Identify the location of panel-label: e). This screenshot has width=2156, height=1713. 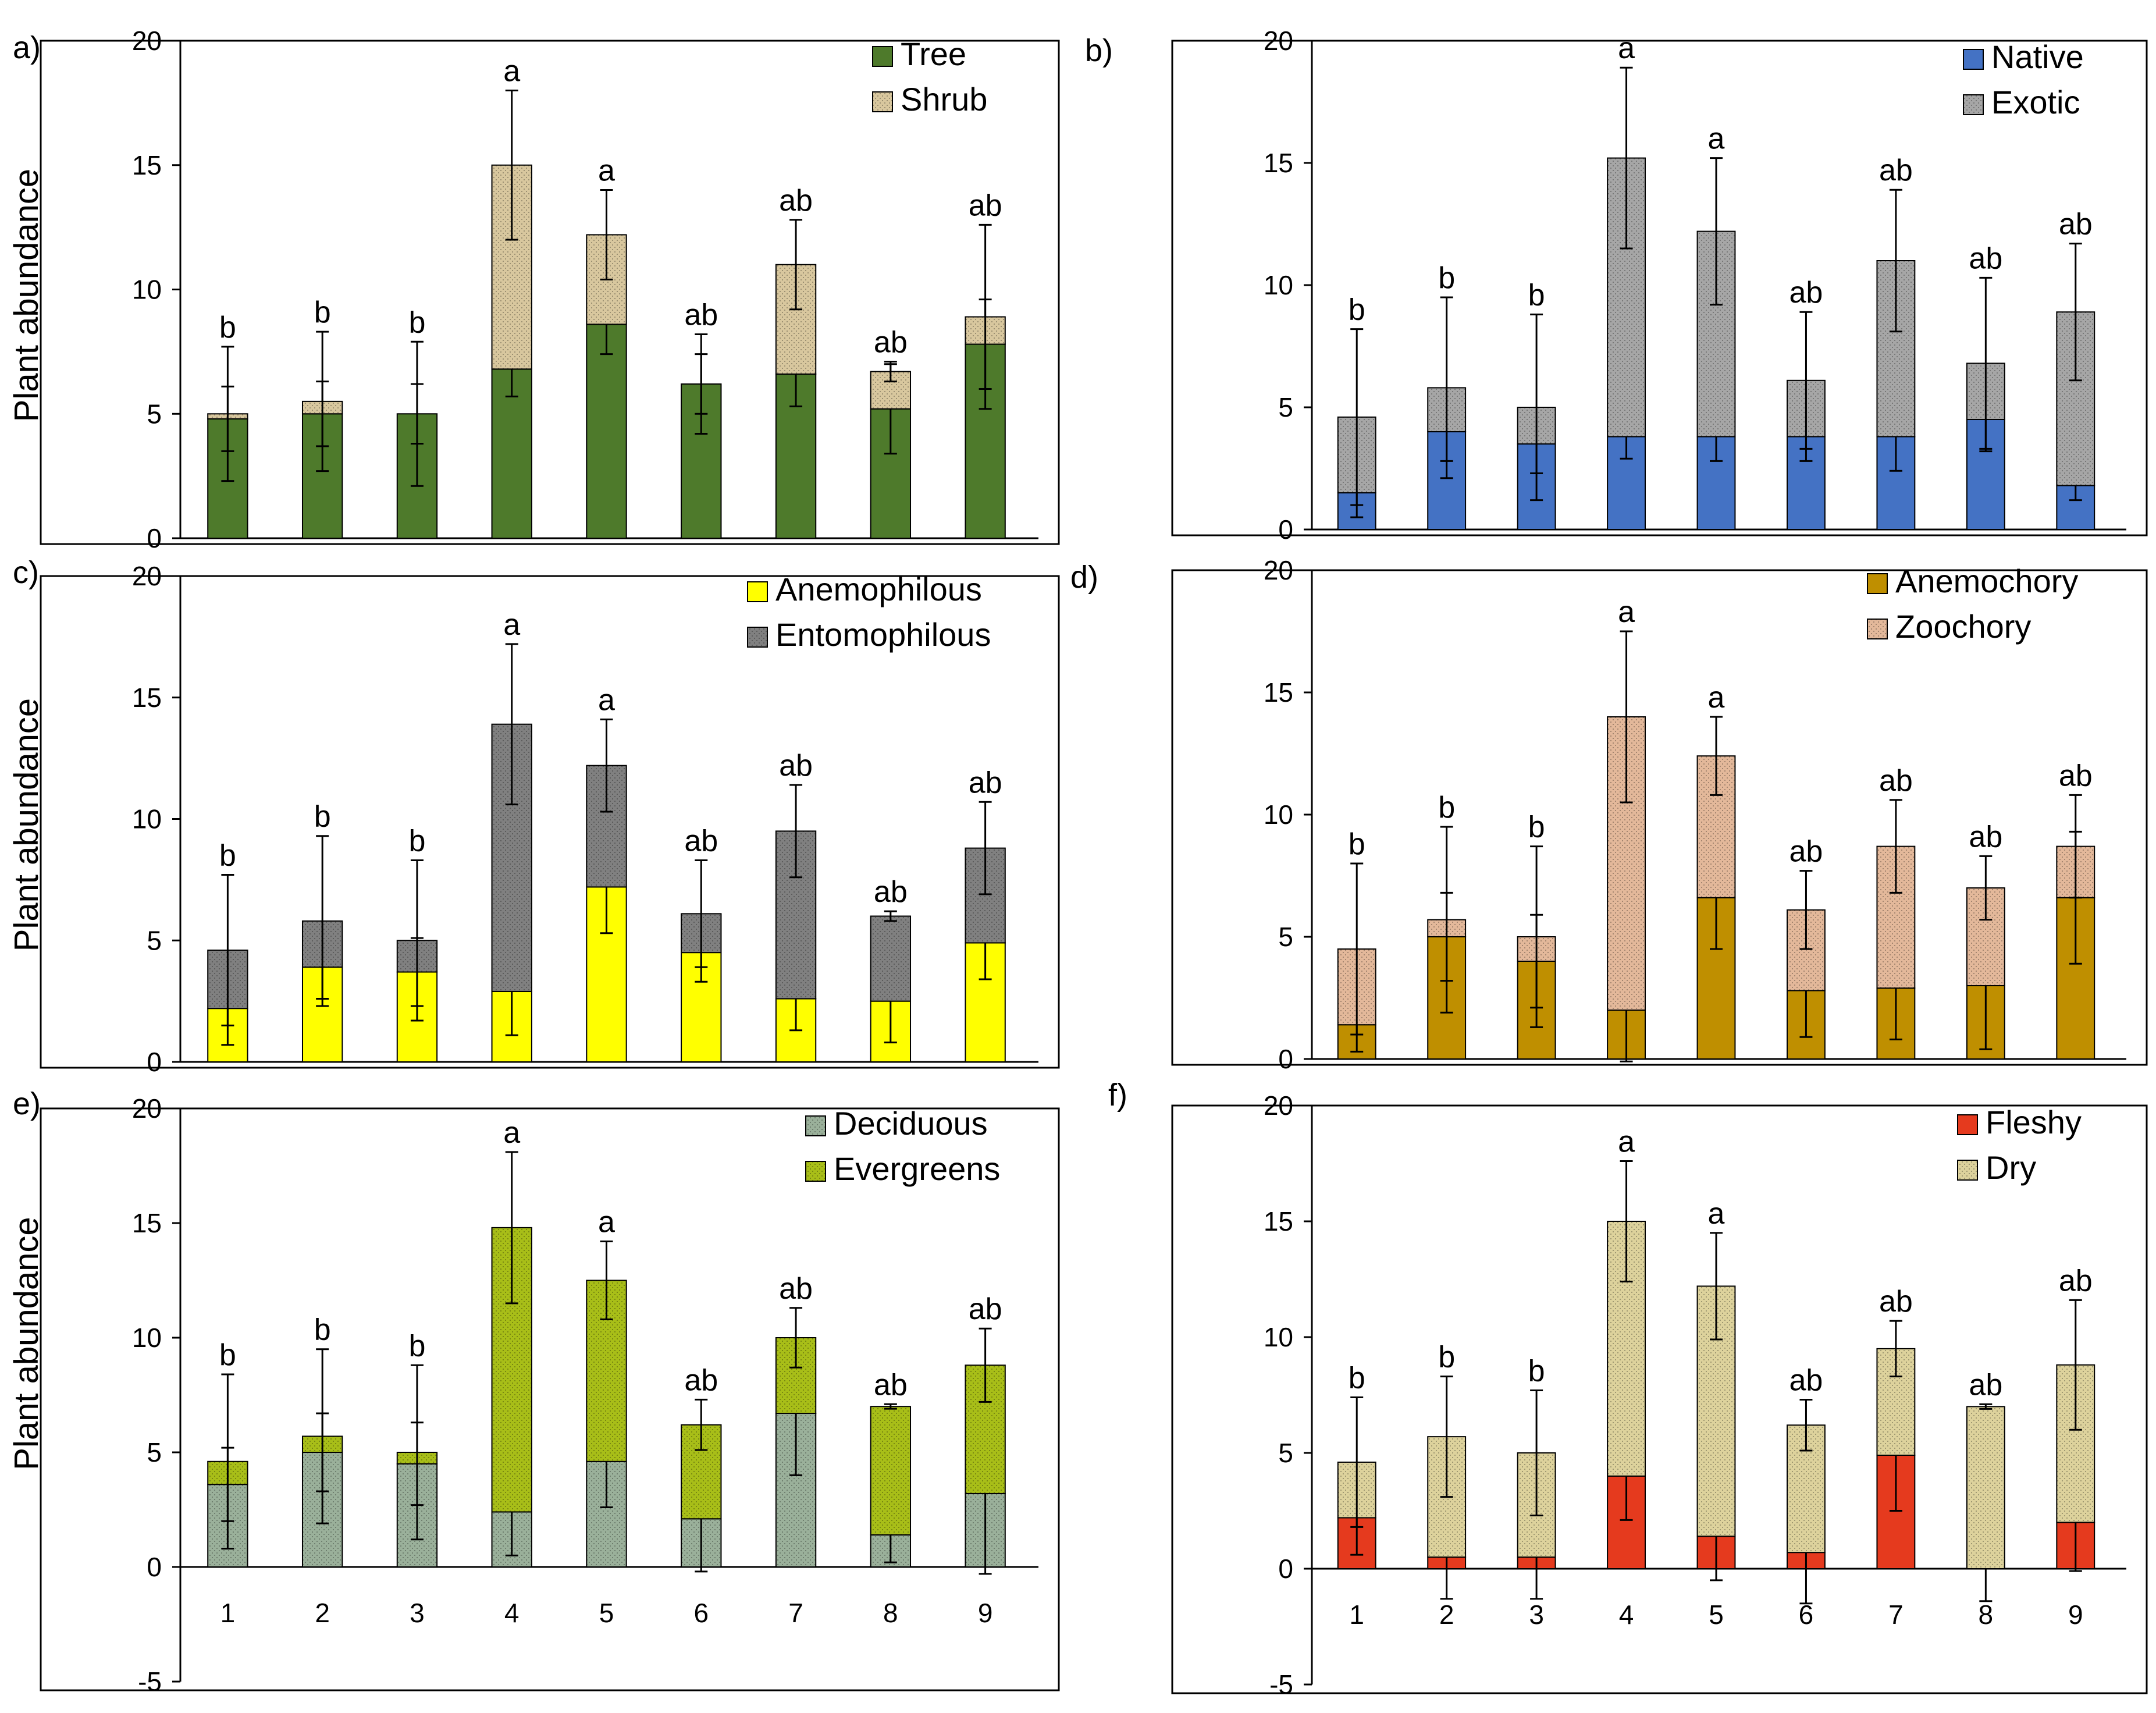
(27, 1103).